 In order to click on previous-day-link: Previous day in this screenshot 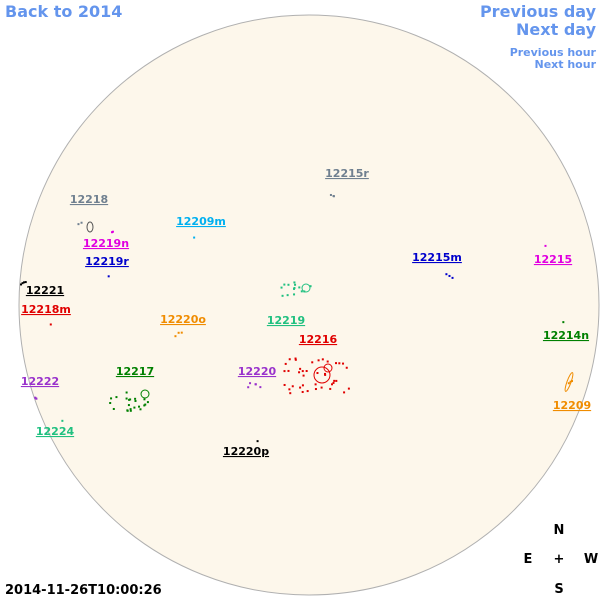, I will do `click(538, 11)`.